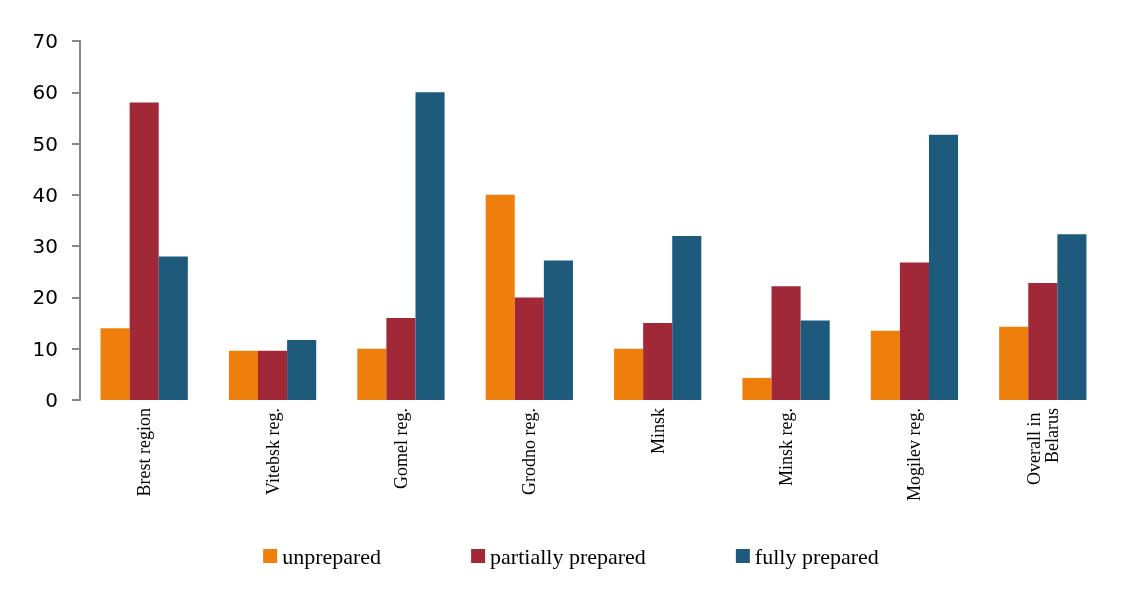 This screenshot has height=602, width=1142. Describe the element at coordinates (529, 451) in the screenshot. I see `x-tick-label: Grodno reg.` at that location.